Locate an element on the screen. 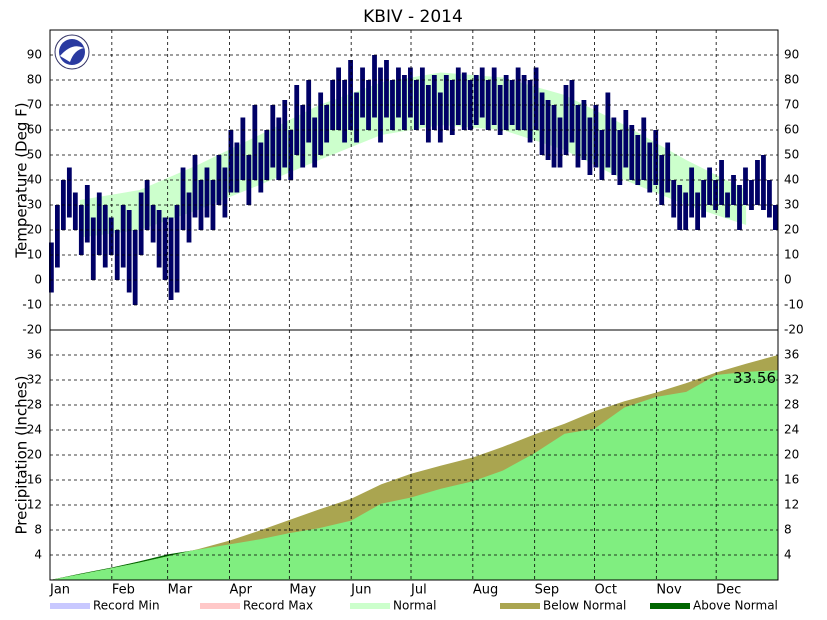 This screenshot has height=620, width=827. y-tick-label: 30 is located at coordinates (34, 205).